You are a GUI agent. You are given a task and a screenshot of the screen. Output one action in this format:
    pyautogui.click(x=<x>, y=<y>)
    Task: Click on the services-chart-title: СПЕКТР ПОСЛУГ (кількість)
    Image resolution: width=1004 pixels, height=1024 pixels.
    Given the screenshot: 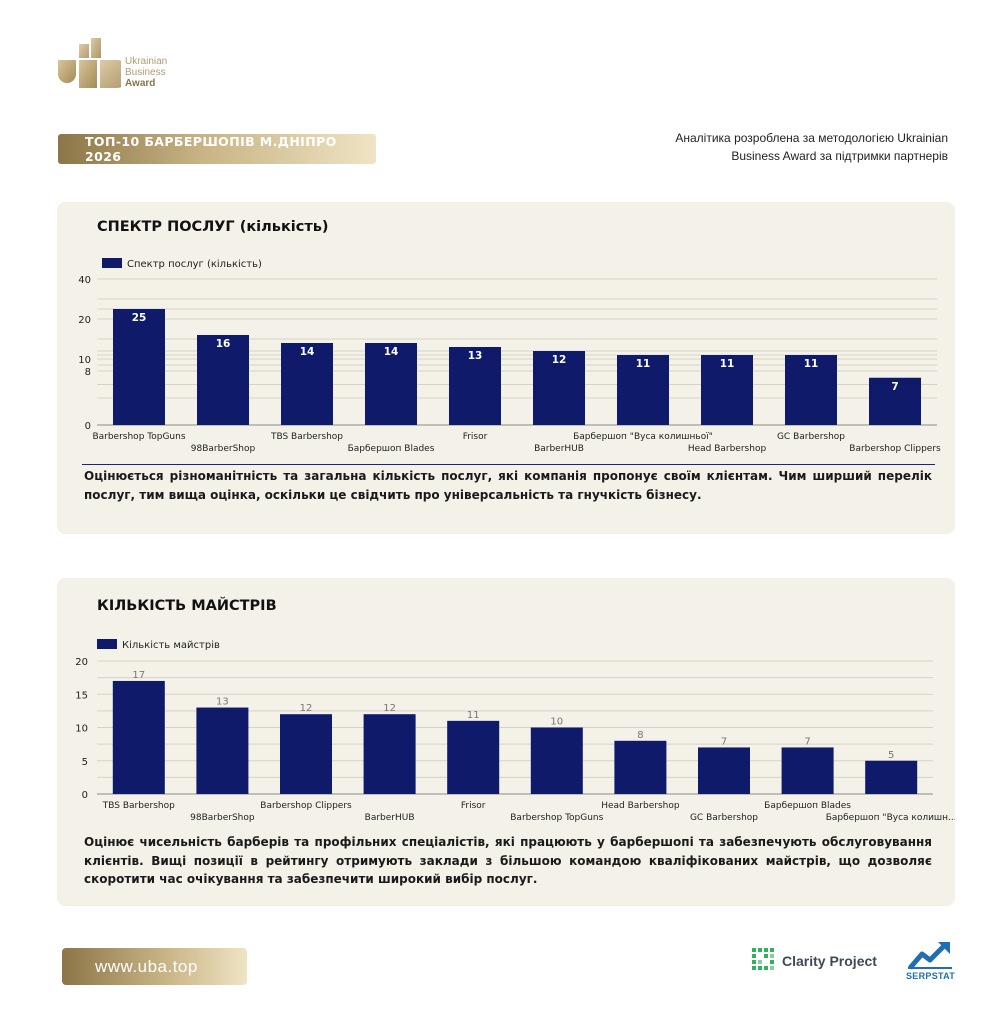 What is the action you would take?
    pyautogui.click(x=213, y=227)
    